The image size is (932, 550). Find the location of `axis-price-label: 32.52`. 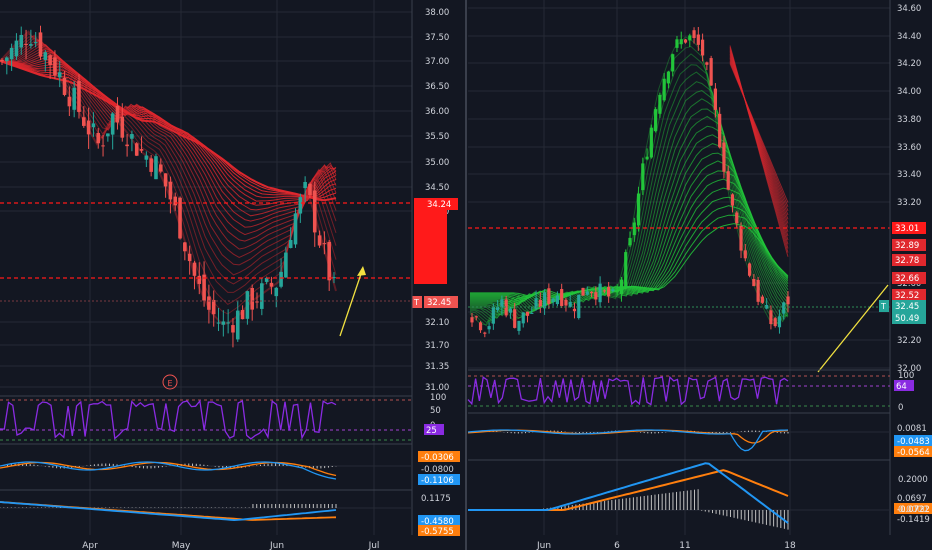

axis-price-label: 32.52 is located at coordinates (907, 296).